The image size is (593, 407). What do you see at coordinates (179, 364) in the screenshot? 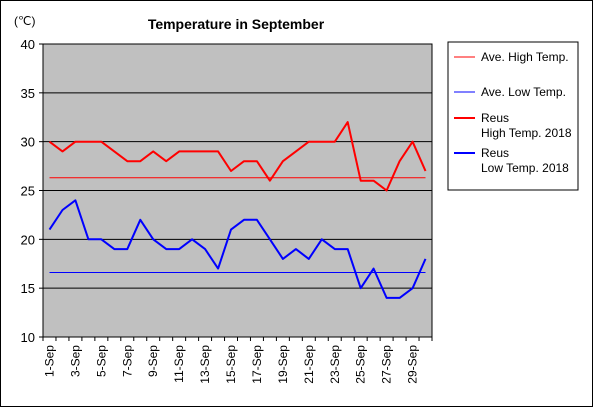
I see `x-tick-label-11-Sep: 11-Sep` at bounding box center [179, 364].